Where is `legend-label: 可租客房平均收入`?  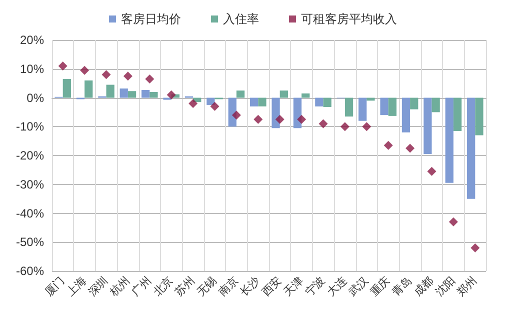 legend-label: 可租客房平均收入 is located at coordinates (349, 19).